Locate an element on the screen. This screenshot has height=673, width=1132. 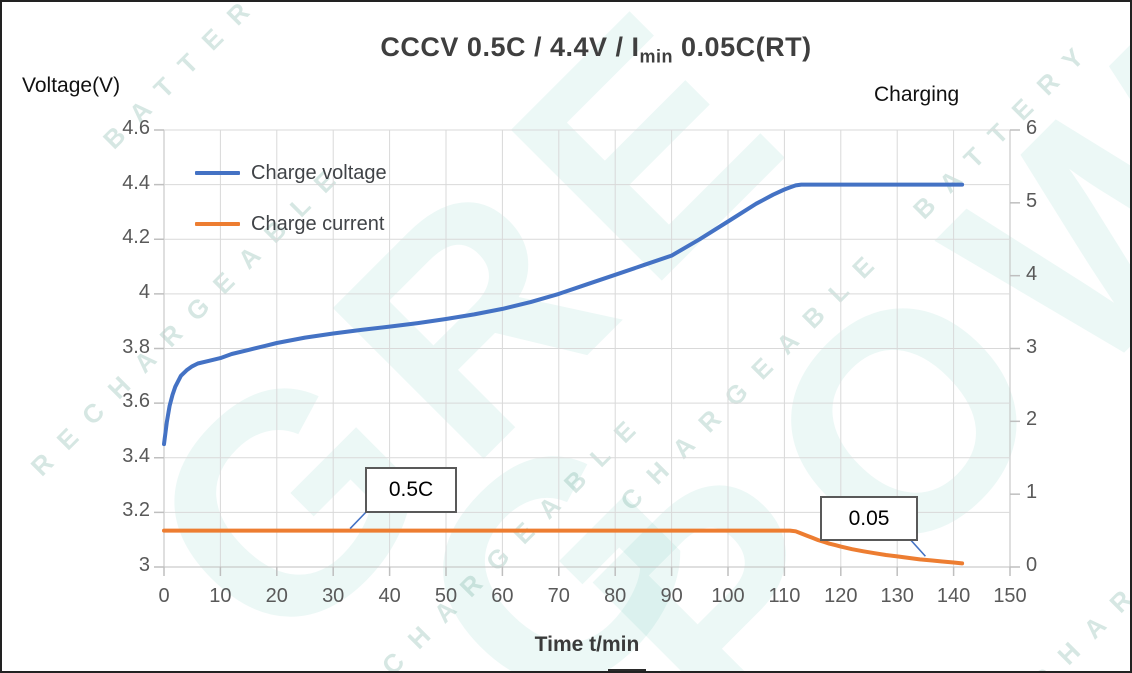
x-tick-label: 30 is located at coordinates (333, 596).